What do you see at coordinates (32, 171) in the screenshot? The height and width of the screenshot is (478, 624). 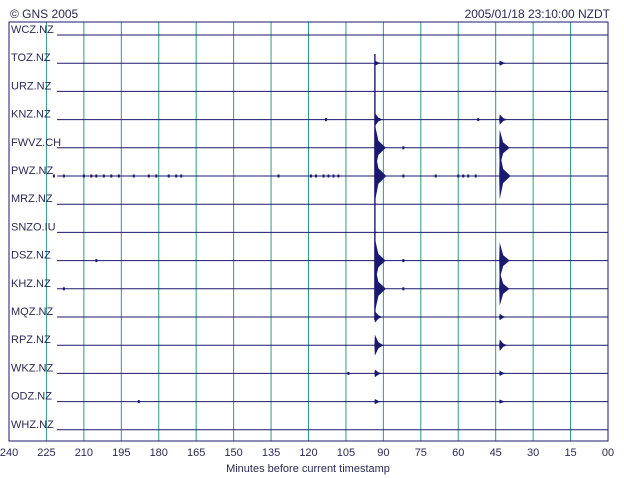 I see `station-label: PWZ.NZ` at bounding box center [32, 171].